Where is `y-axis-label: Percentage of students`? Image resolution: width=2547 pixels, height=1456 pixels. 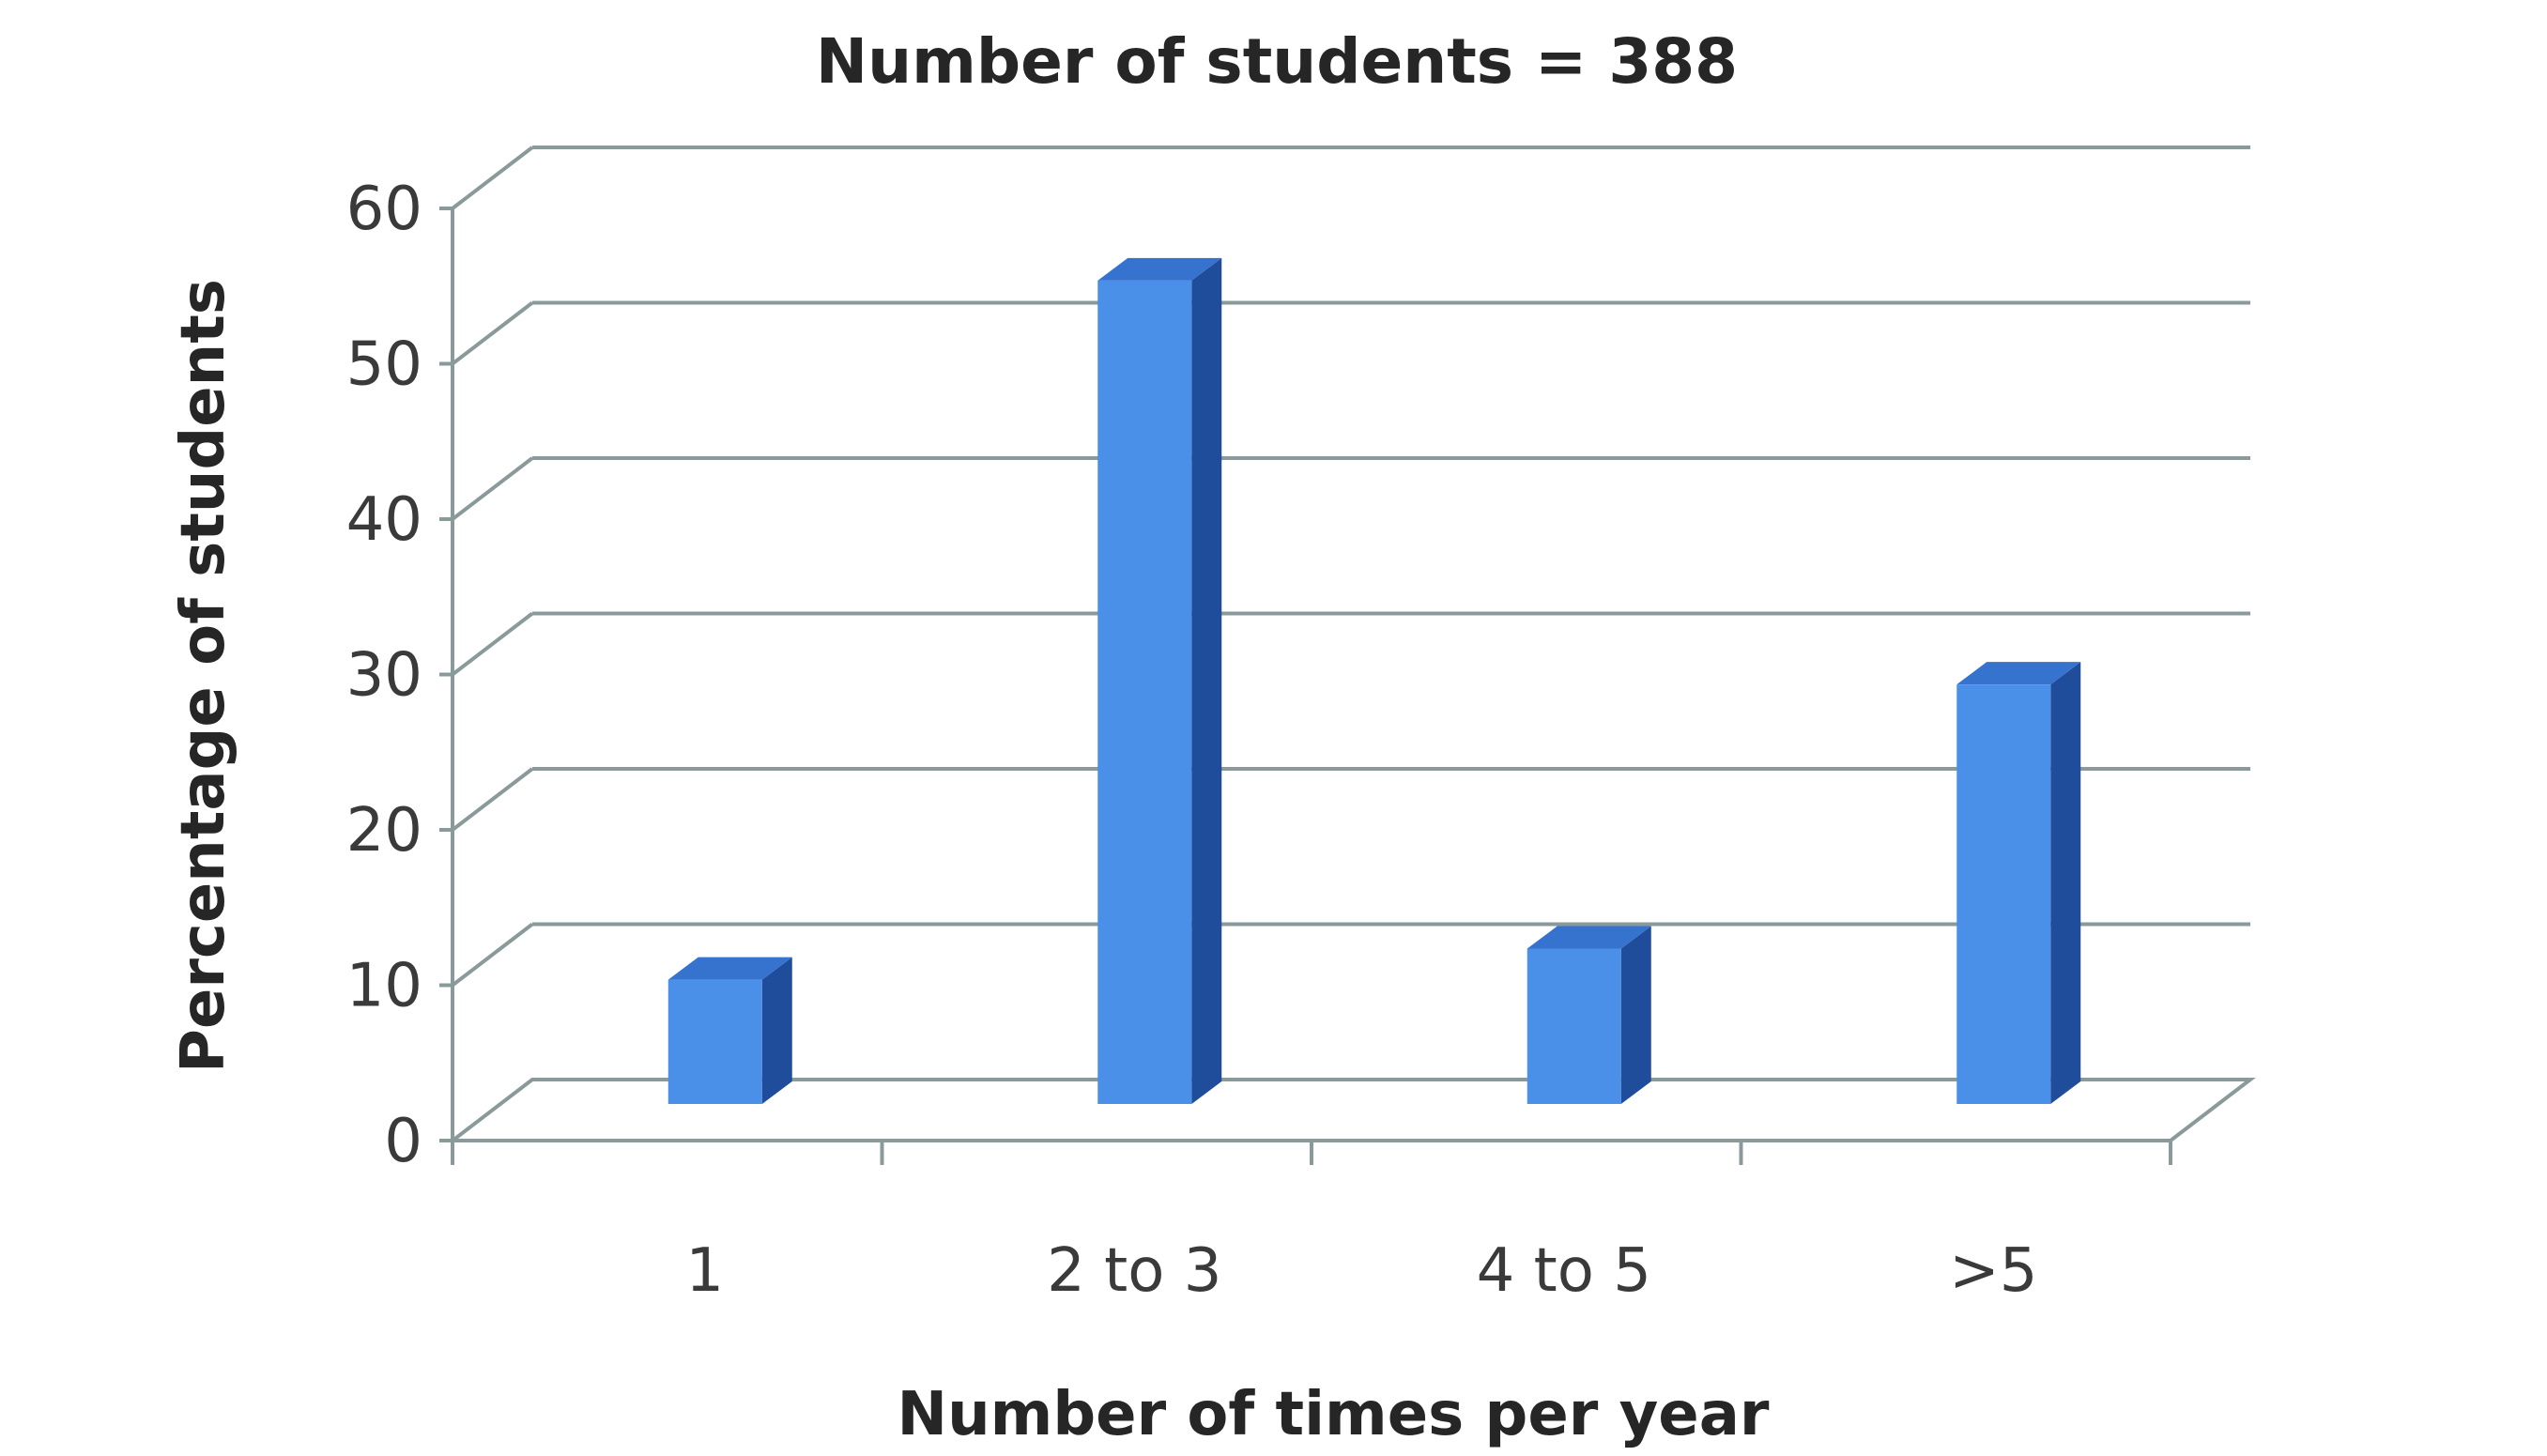
y-axis-label: Percentage of students is located at coordinates (203, 676).